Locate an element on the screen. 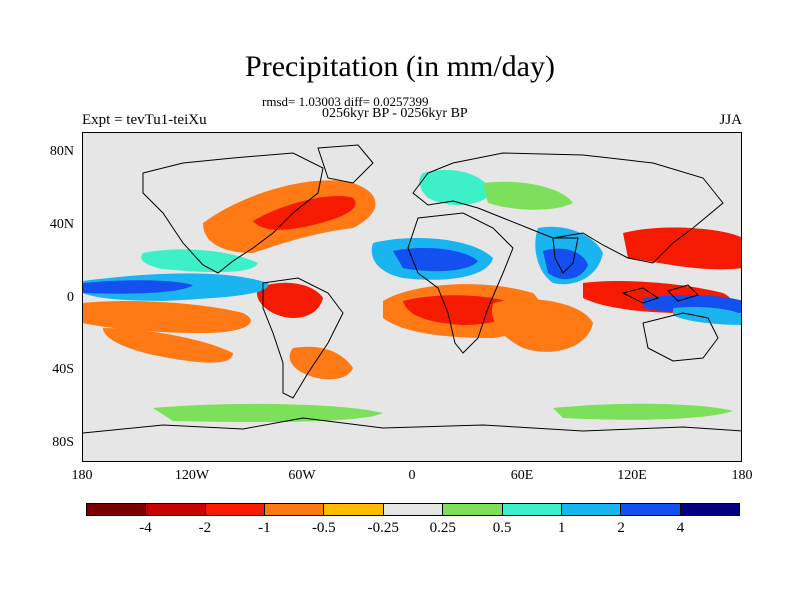 This screenshot has height=600, width=800. lon-label-60e: 60E is located at coordinates (522, 475).